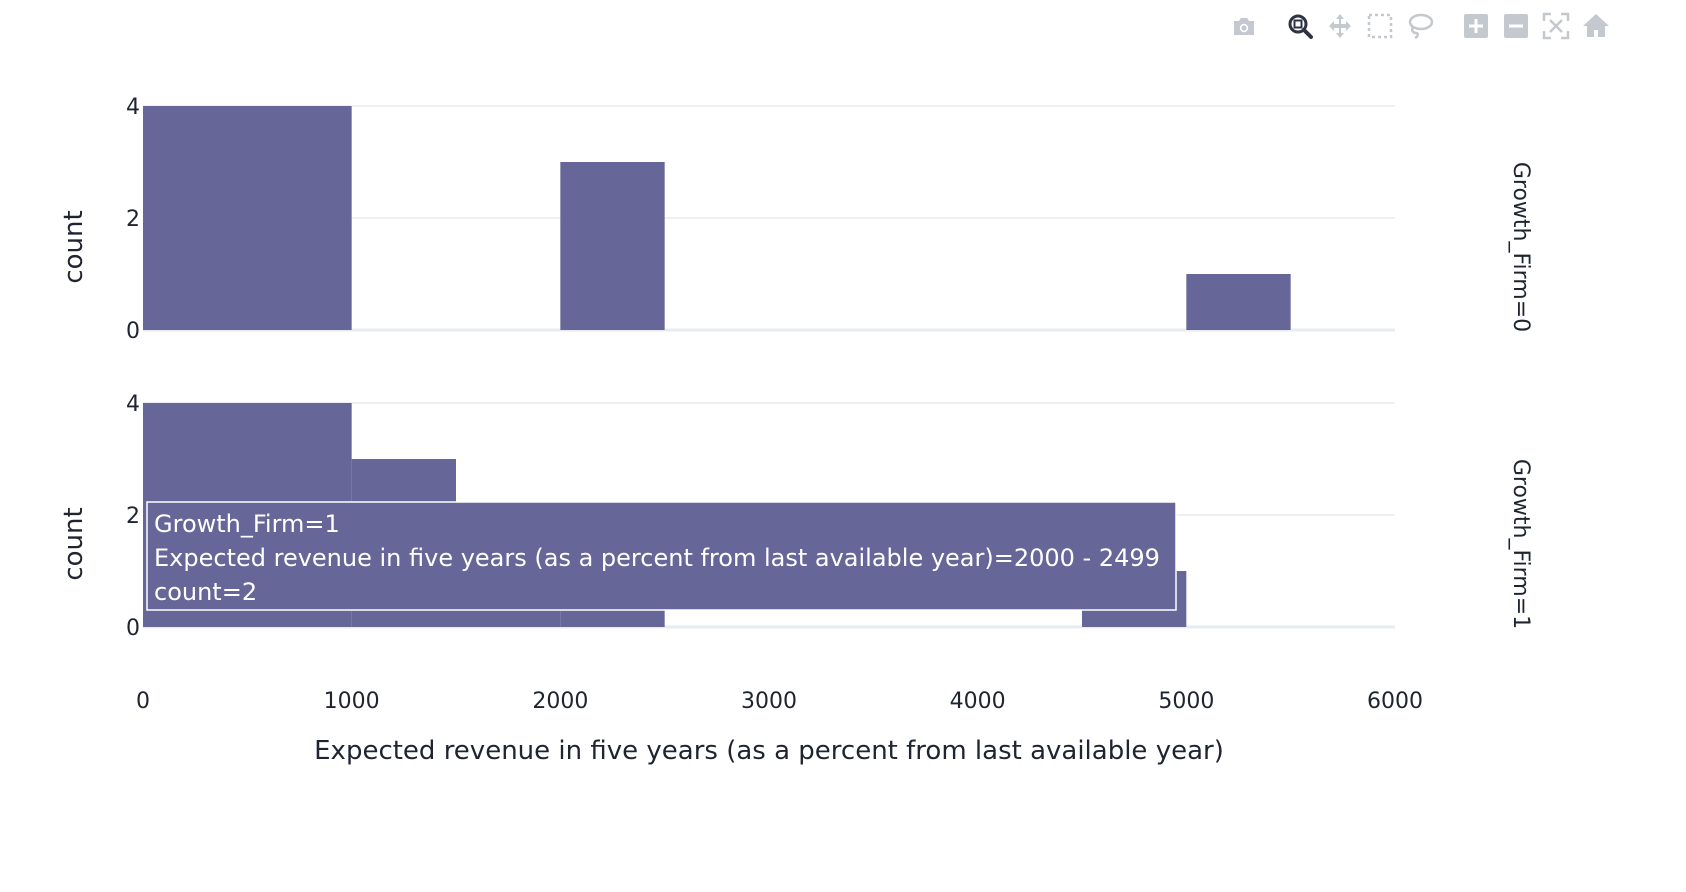 This screenshot has width=1686, height=892. I want to click on facet-label-top: Growth_Firm=0, so click(1520, 247).